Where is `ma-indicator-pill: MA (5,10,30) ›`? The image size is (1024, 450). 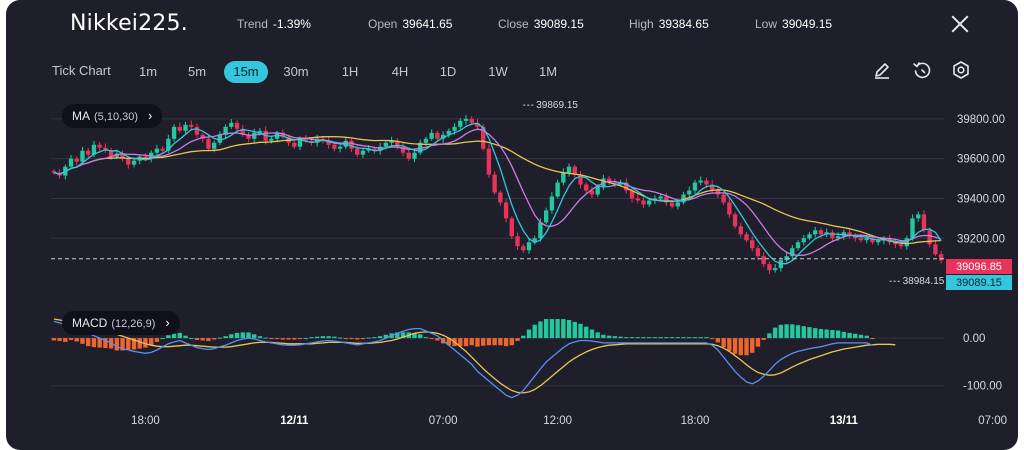 ma-indicator-pill: MA (5,10,30) › is located at coordinates (112, 116).